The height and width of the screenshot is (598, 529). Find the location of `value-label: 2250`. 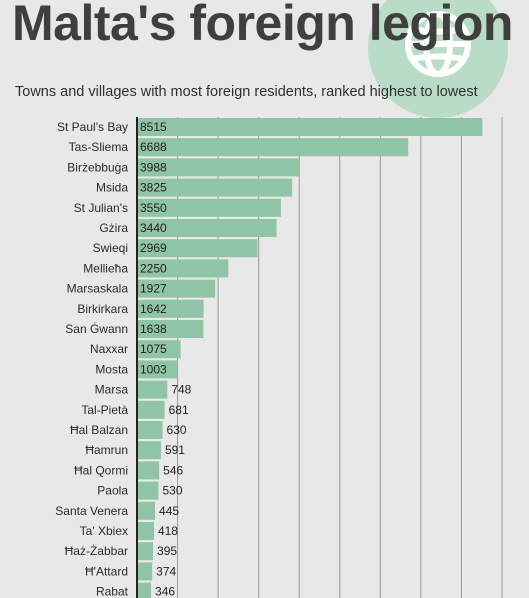

value-label: 2250 is located at coordinates (153, 268).